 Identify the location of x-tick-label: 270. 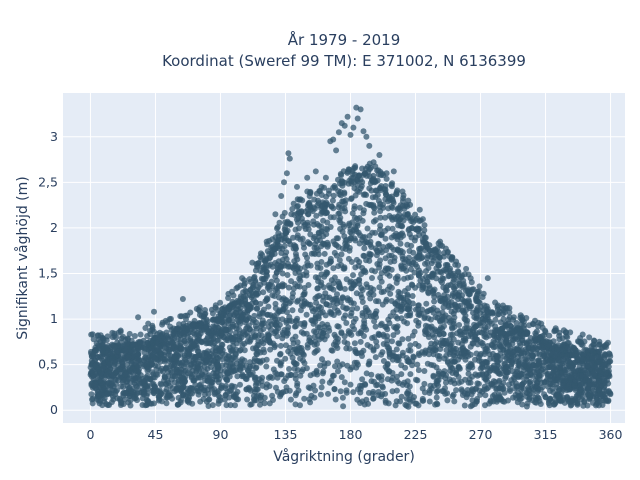
(481, 434).